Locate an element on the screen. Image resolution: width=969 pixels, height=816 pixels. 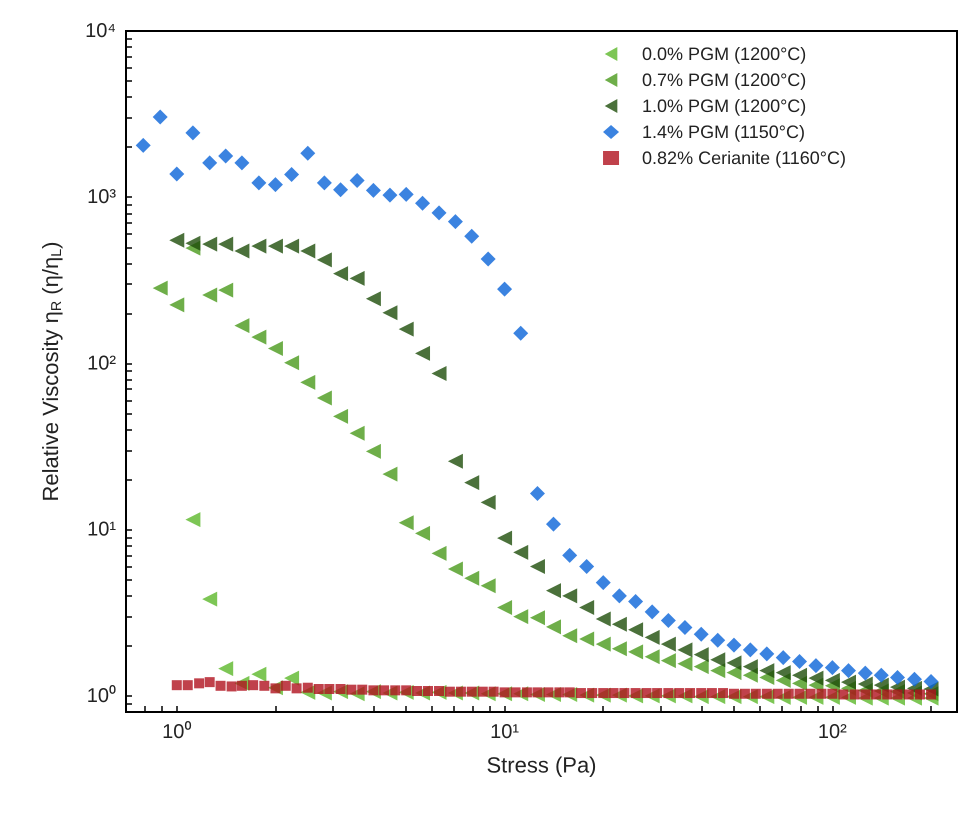
y-tick-label: 10³ is located at coordinates (101, 197).